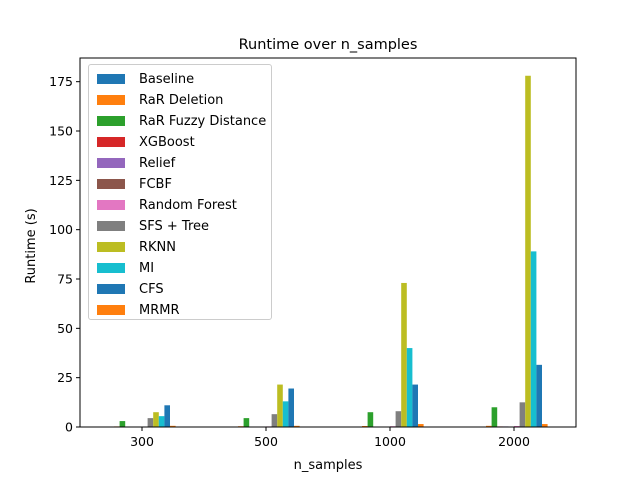  What do you see at coordinates (266, 441) in the screenshot?
I see `x-tick-label: 500` at bounding box center [266, 441].